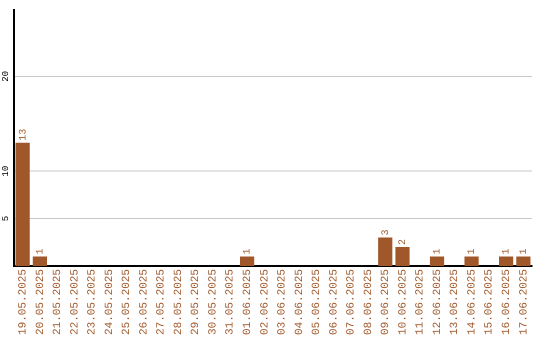 The width and height of the screenshot is (540, 340). What do you see at coordinates (386, 302) in the screenshot?
I see `x-tick-label: 09.06.2025` at bounding box center [386, 302].